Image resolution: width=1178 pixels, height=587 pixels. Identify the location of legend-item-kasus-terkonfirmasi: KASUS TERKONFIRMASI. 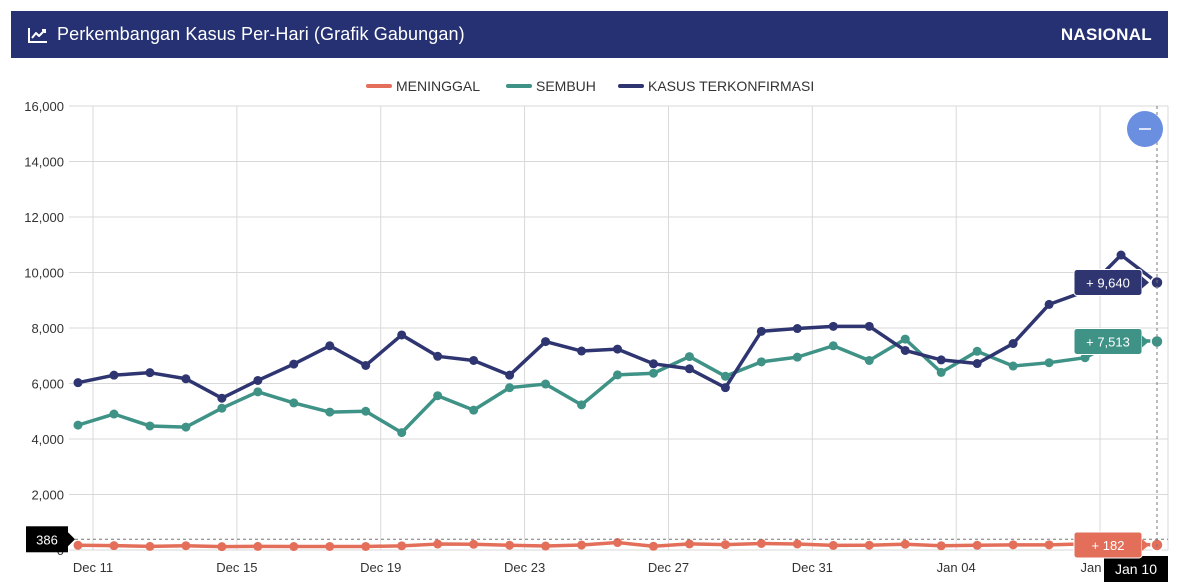
(716, 86).